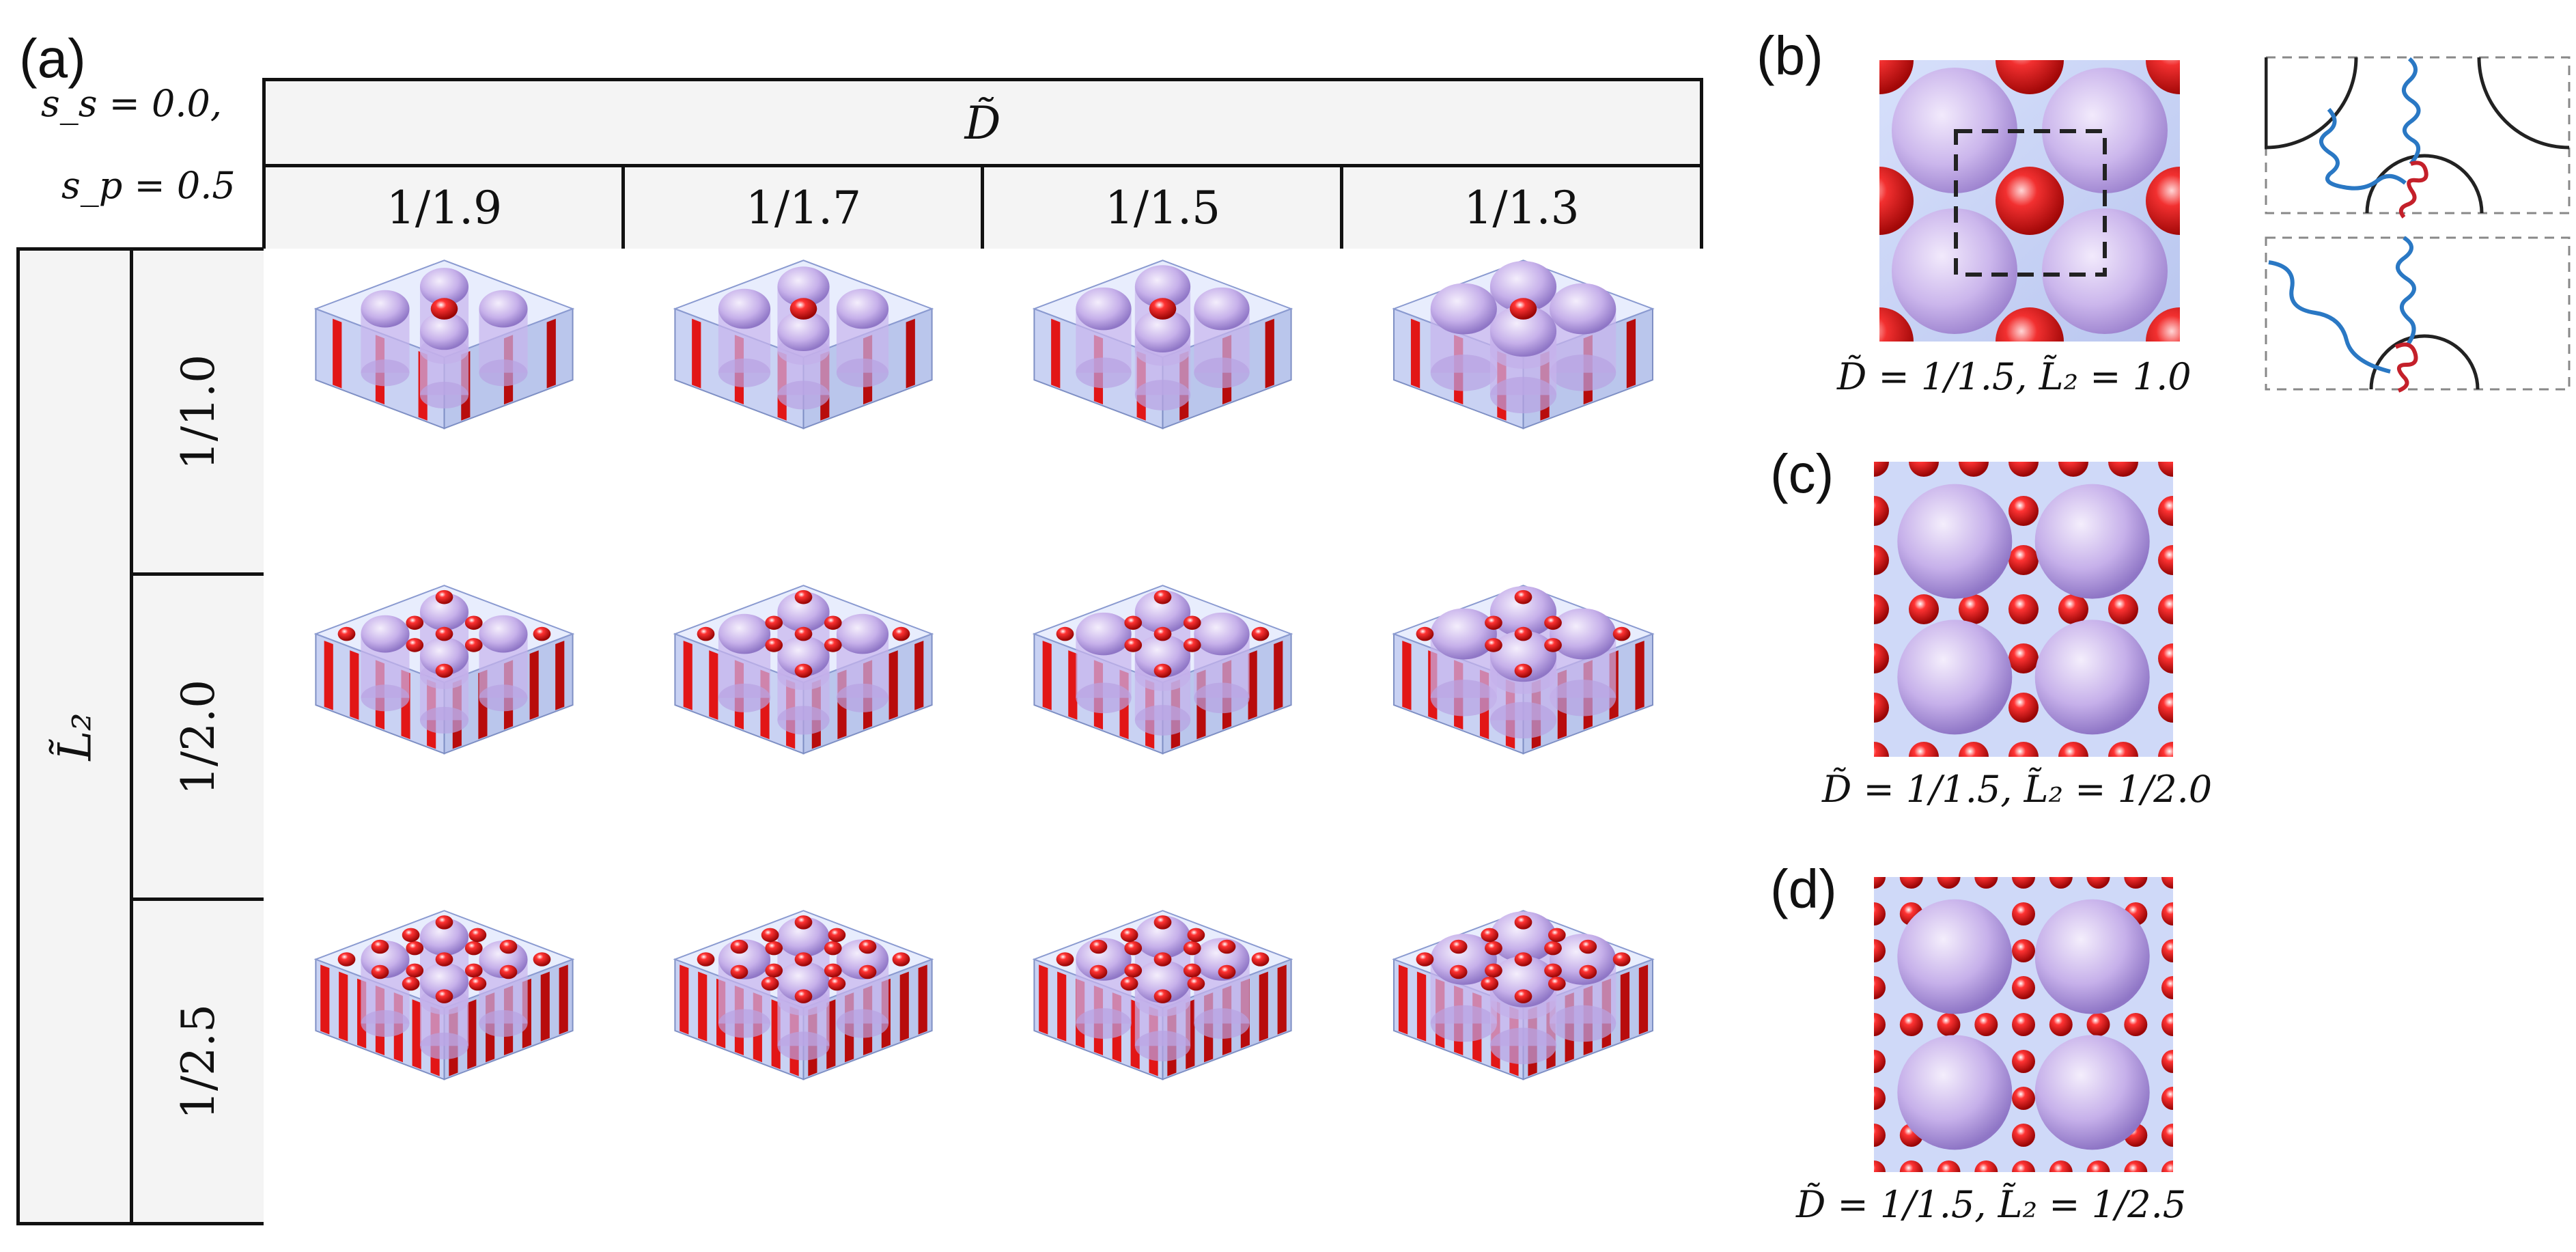 Image resolution: width=2576 pixels, height=1252 pixels. I want to click on panel-c-caption: D̃ = 1/1.5, L̃₂ = 1/2.0, so click(2017, 789).